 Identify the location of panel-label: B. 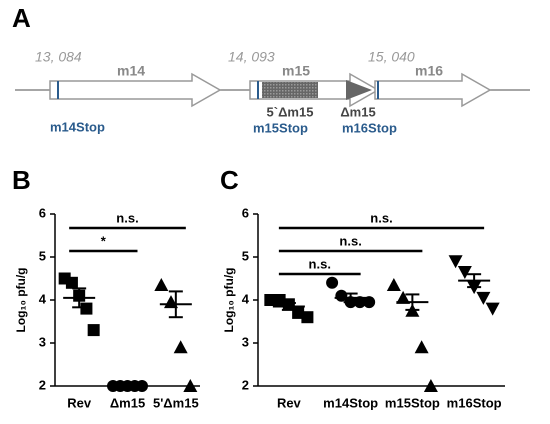
(21, 180).